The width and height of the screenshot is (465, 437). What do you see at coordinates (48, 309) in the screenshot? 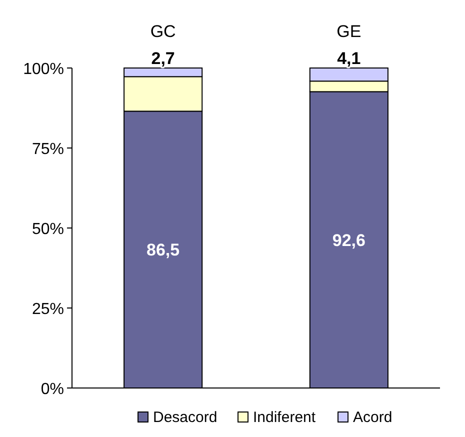
I see `y-tick-label: 25%` at bounding box center [48, 309].